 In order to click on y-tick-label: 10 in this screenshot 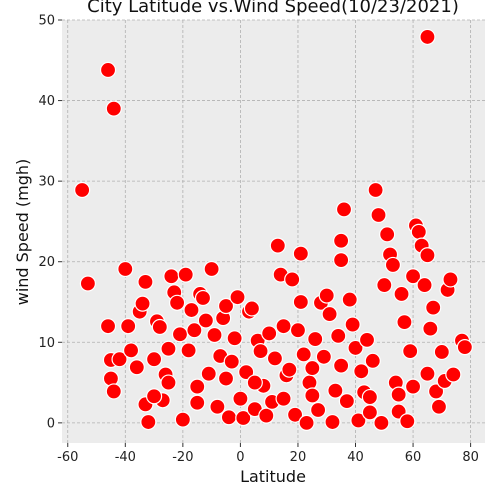, I will do `click(46, 343)`.